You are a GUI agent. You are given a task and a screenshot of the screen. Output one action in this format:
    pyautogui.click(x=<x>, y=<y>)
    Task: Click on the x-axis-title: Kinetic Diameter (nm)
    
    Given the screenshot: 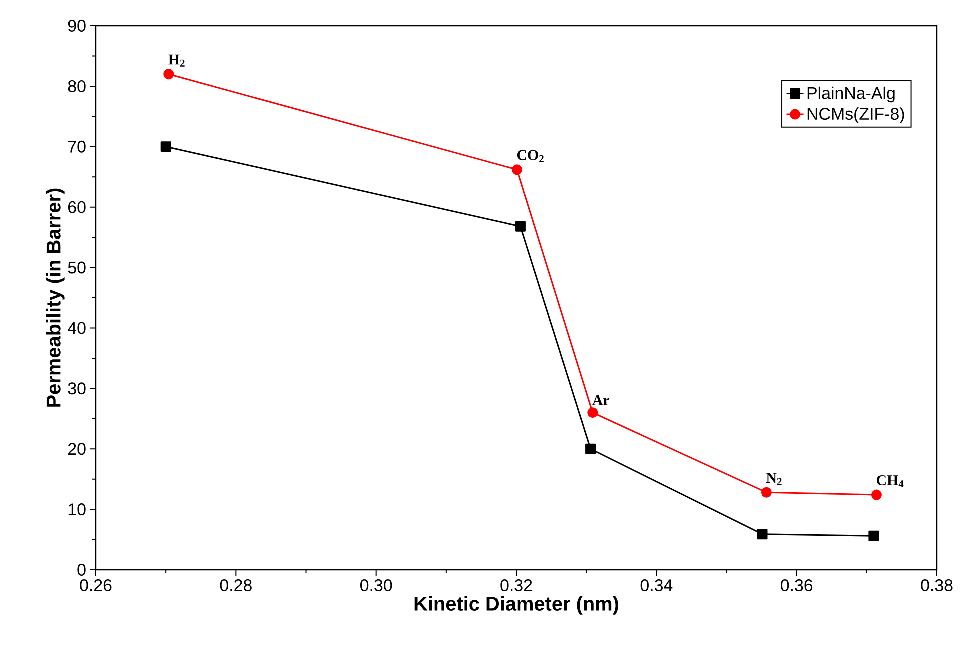 What is the action you would take?
    pyautogui.click(x=516, y=605)
    